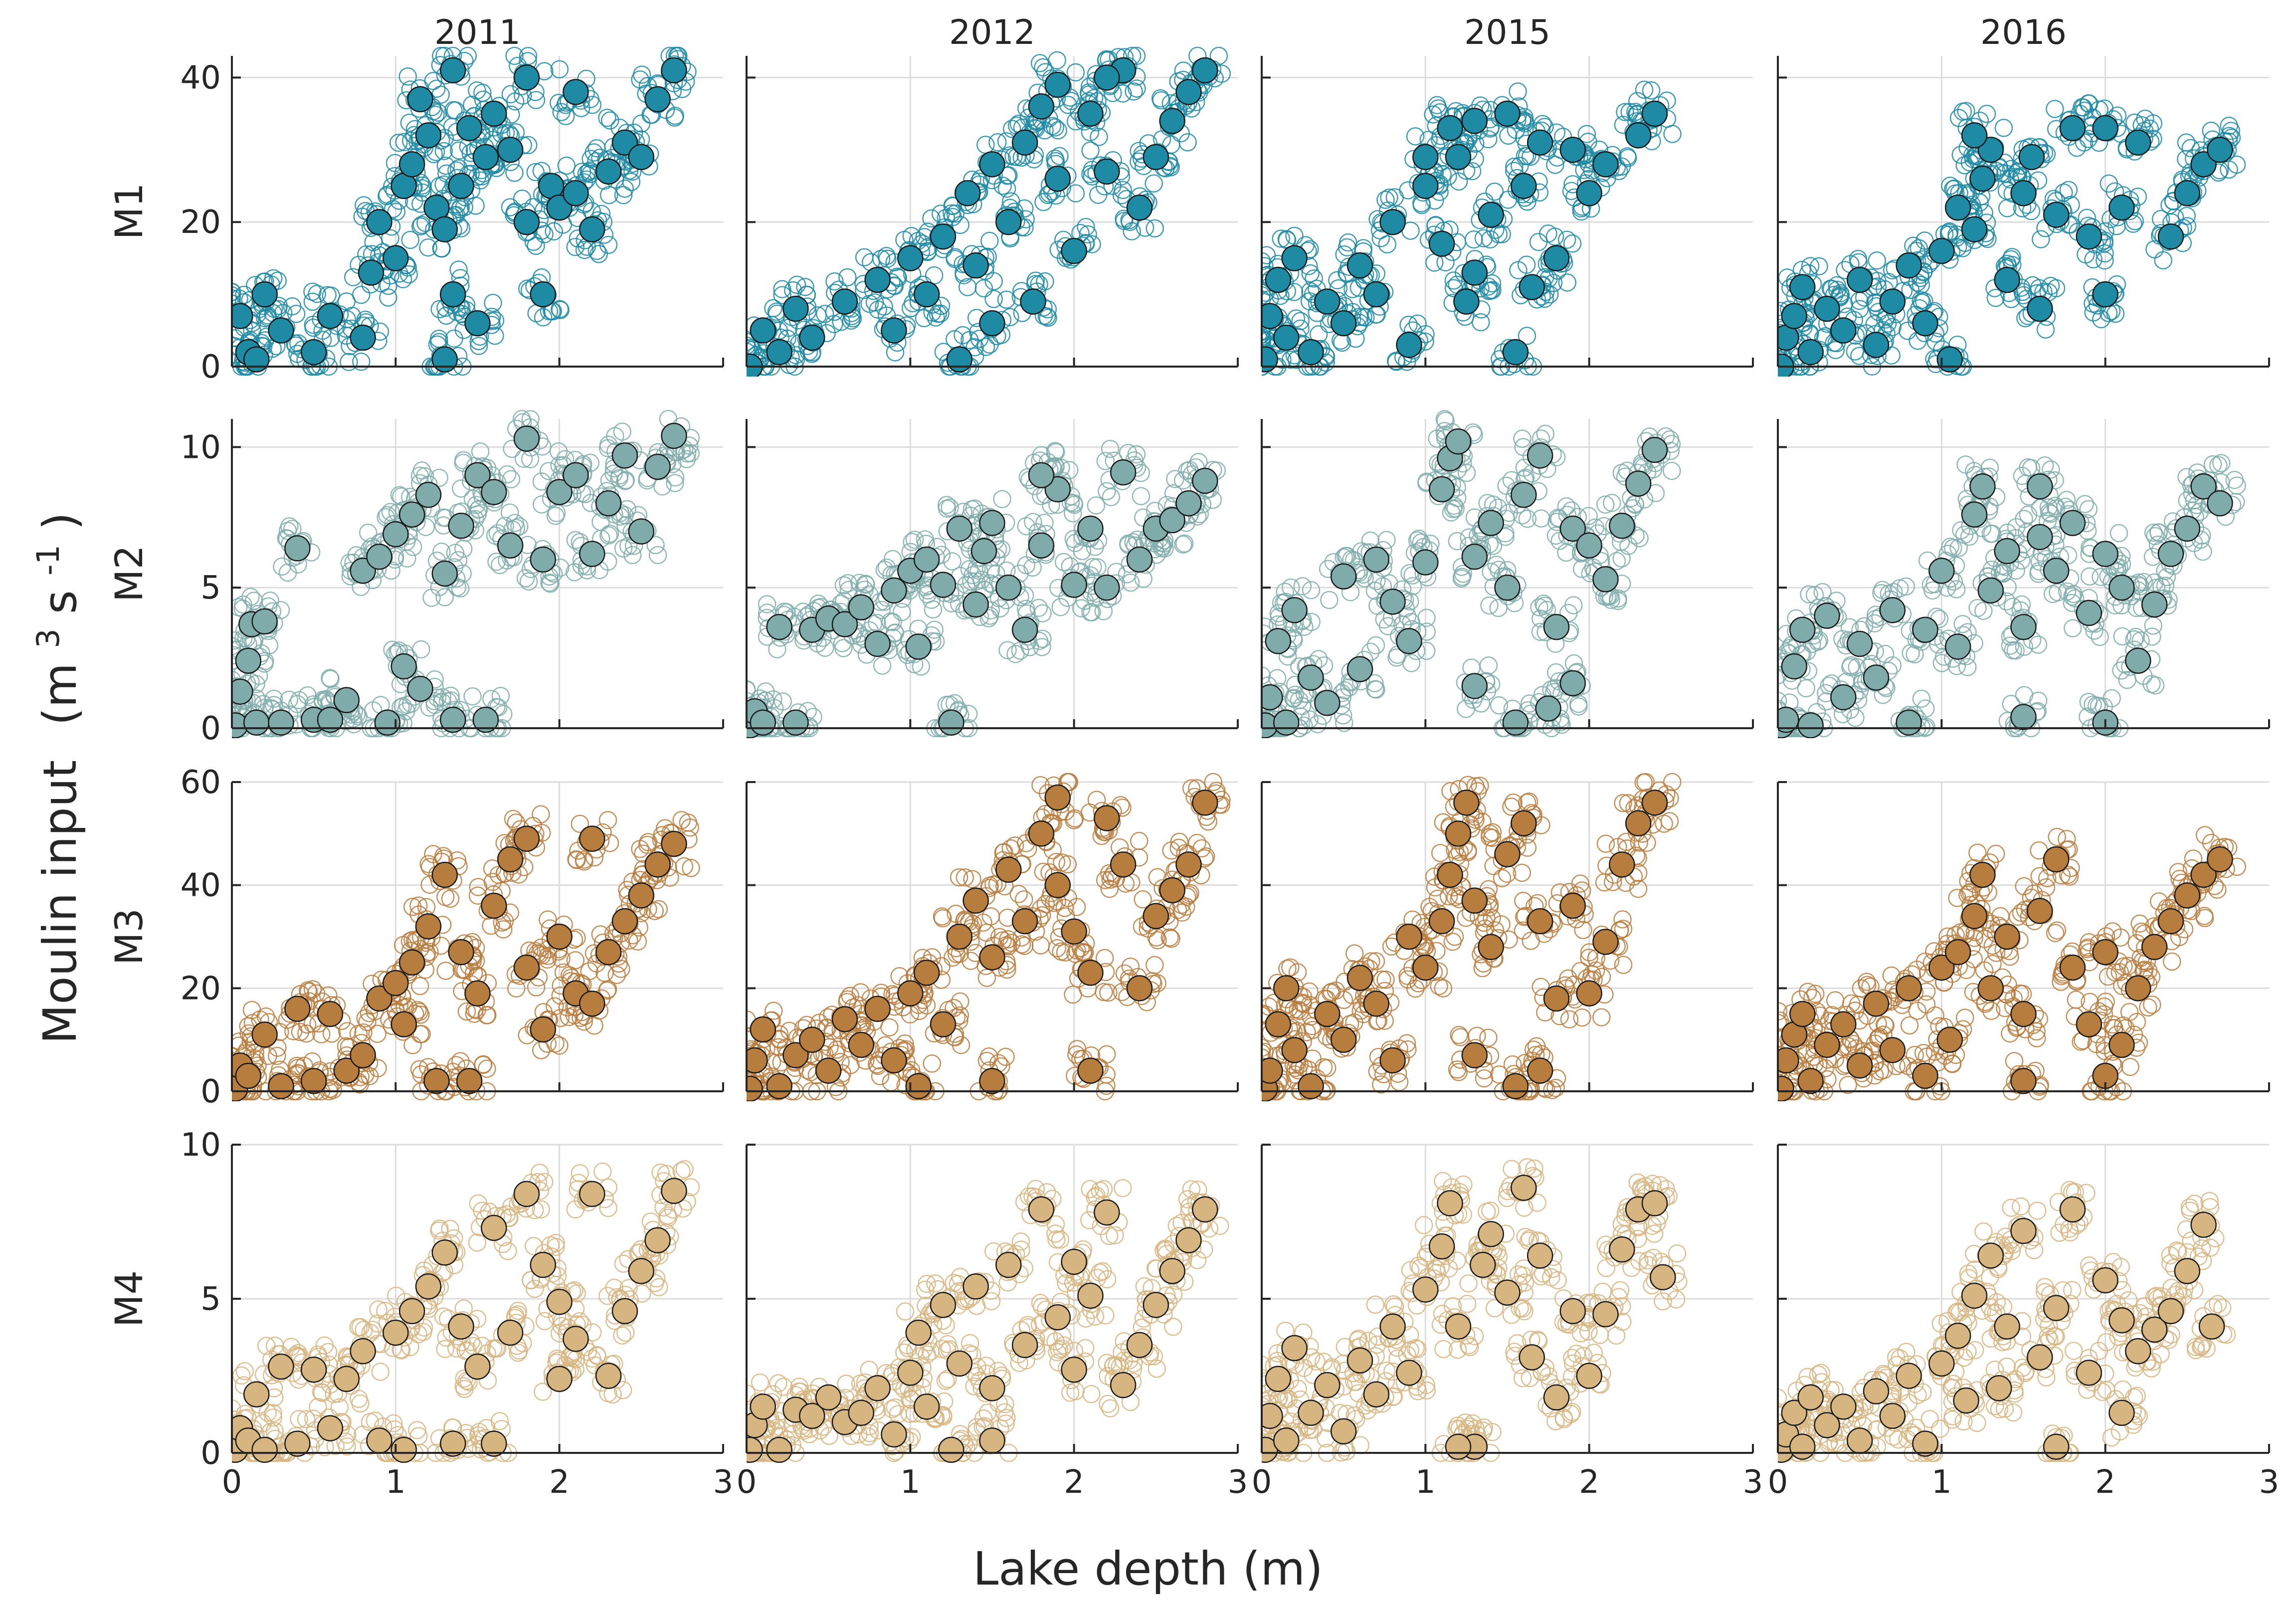  I want to click on column-title-2011: 2011, so click(478, 32).